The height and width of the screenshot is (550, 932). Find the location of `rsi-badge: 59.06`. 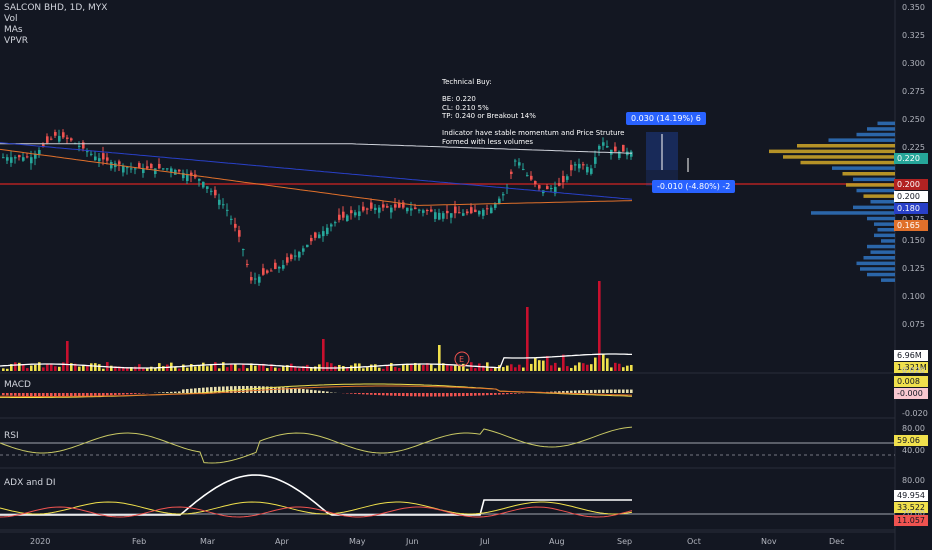

rsi-badge: 59.06 is located at coordinates (911, 440).